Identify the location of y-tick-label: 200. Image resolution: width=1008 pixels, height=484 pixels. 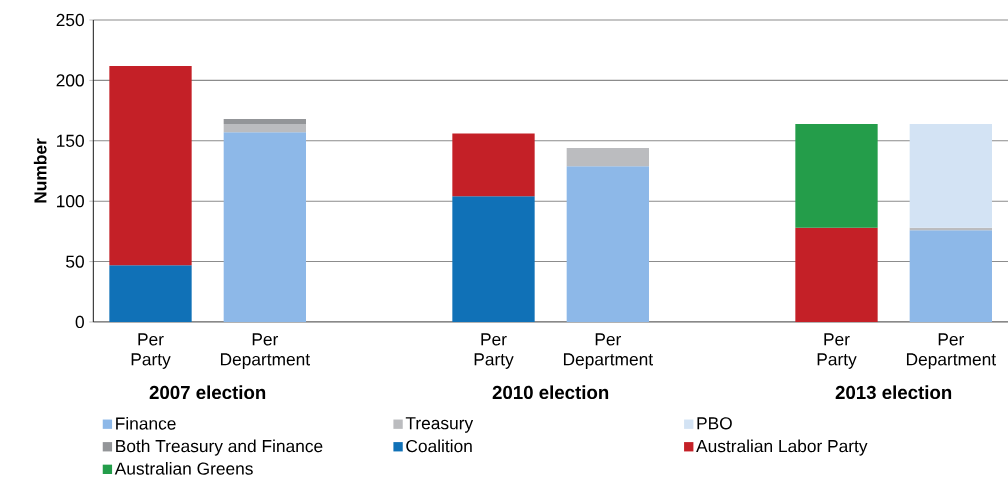
(70, 80).